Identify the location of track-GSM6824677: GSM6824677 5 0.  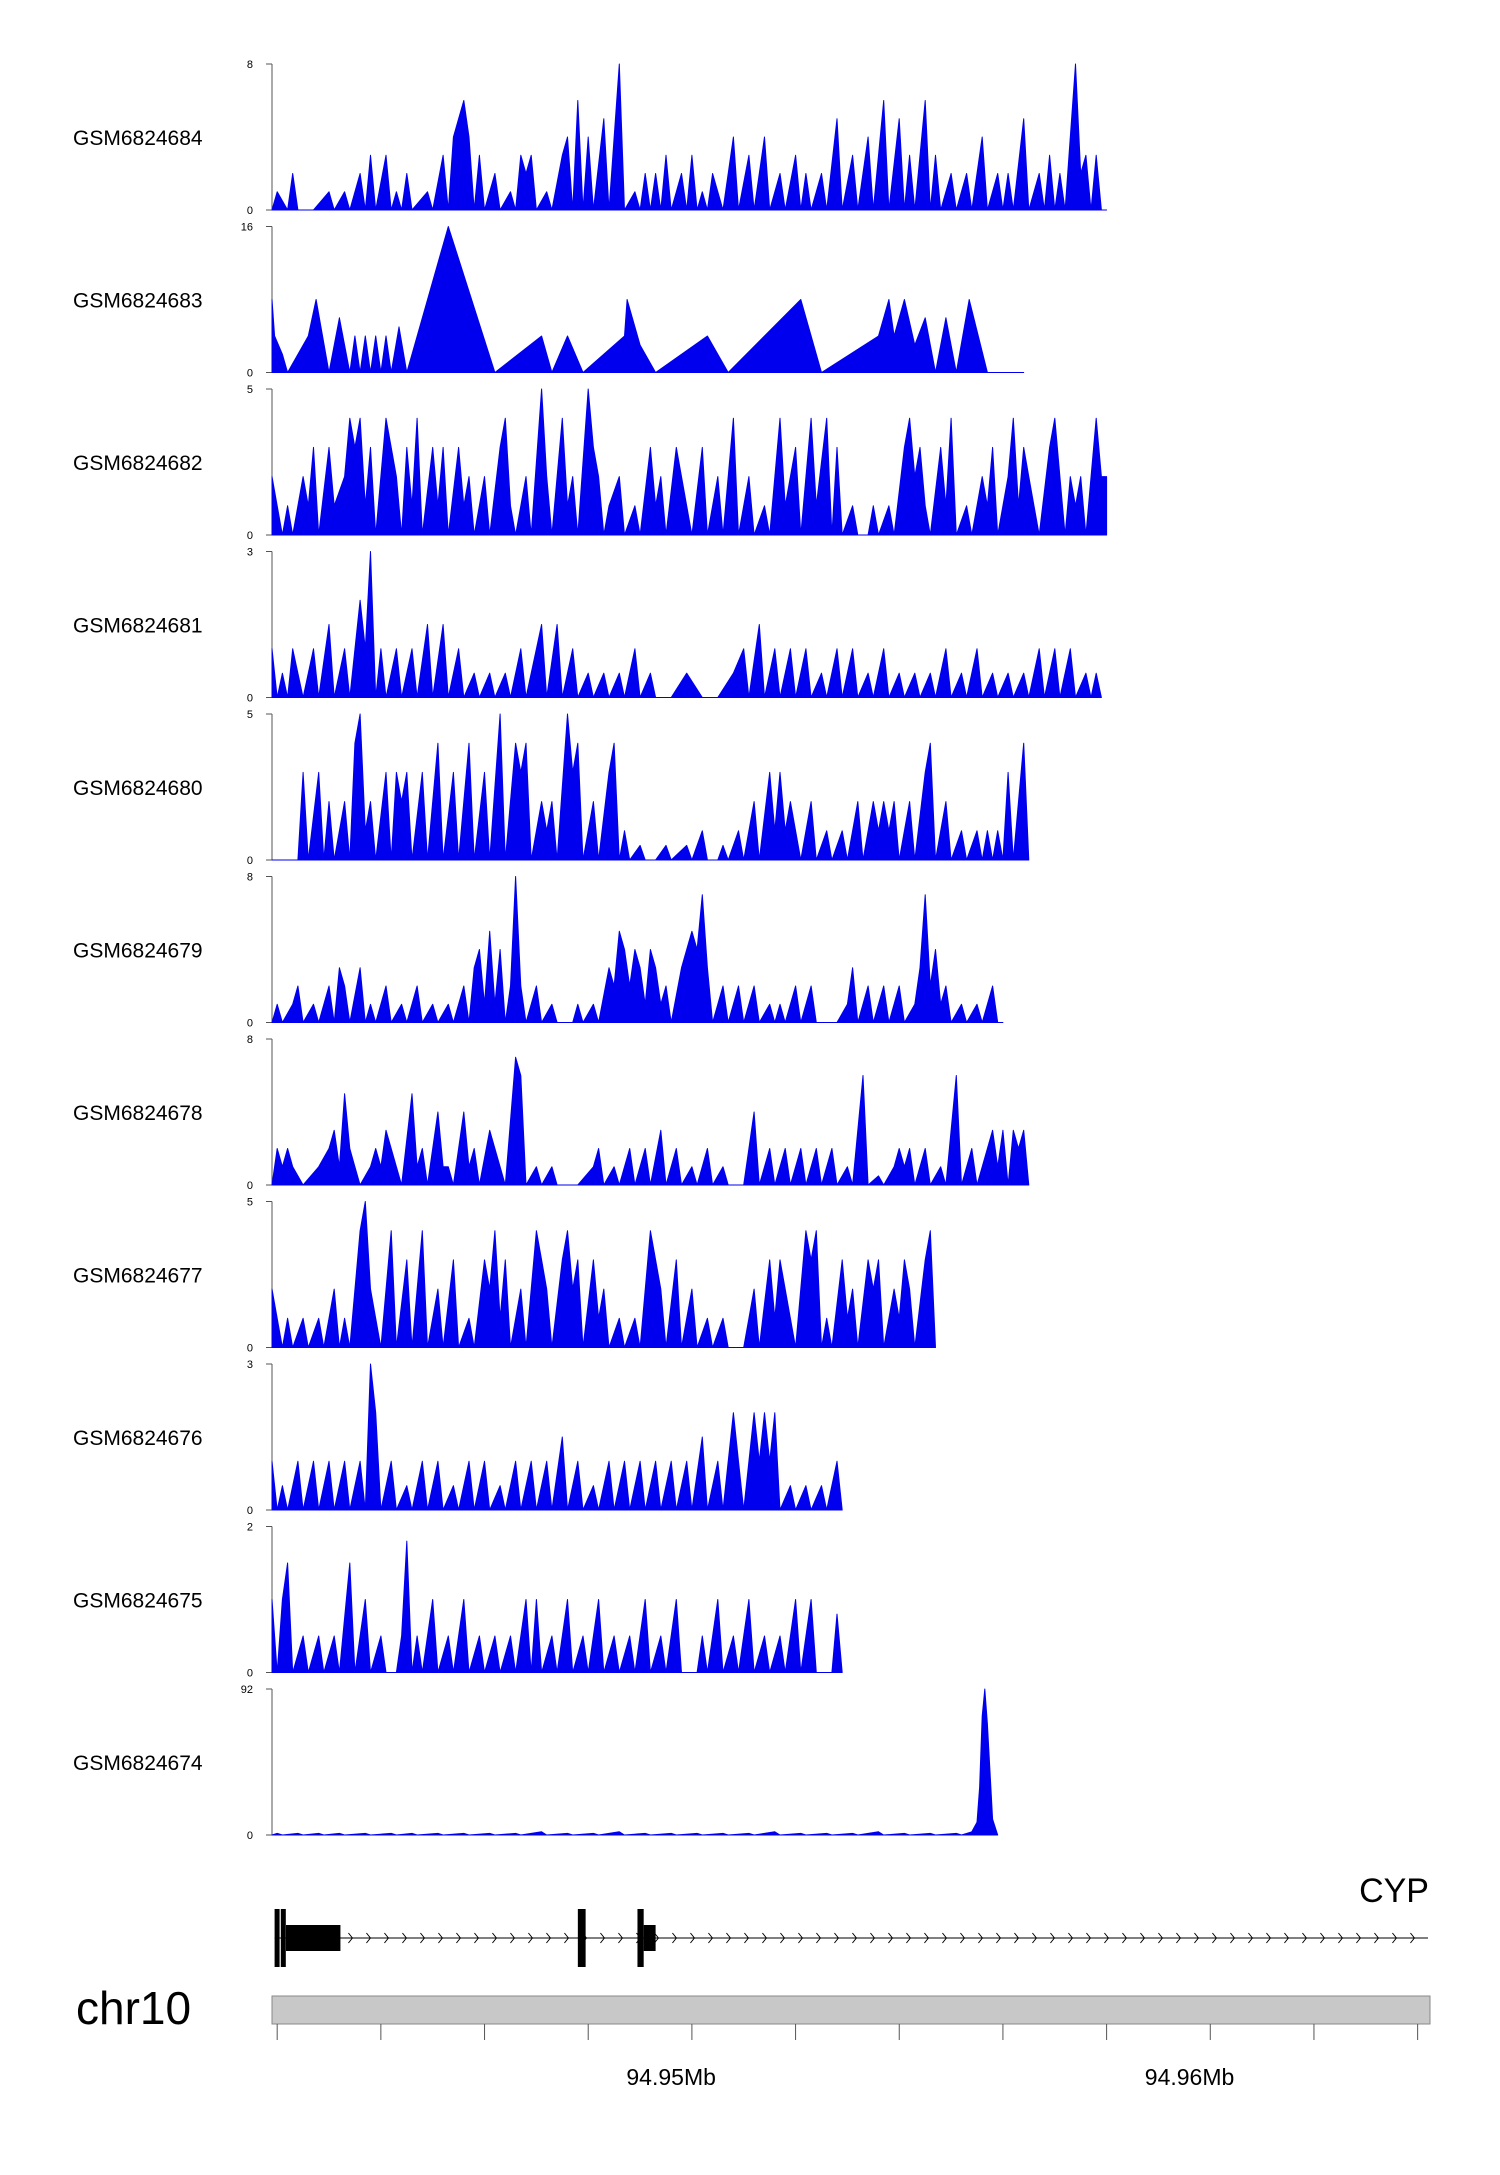
(504, 1276).